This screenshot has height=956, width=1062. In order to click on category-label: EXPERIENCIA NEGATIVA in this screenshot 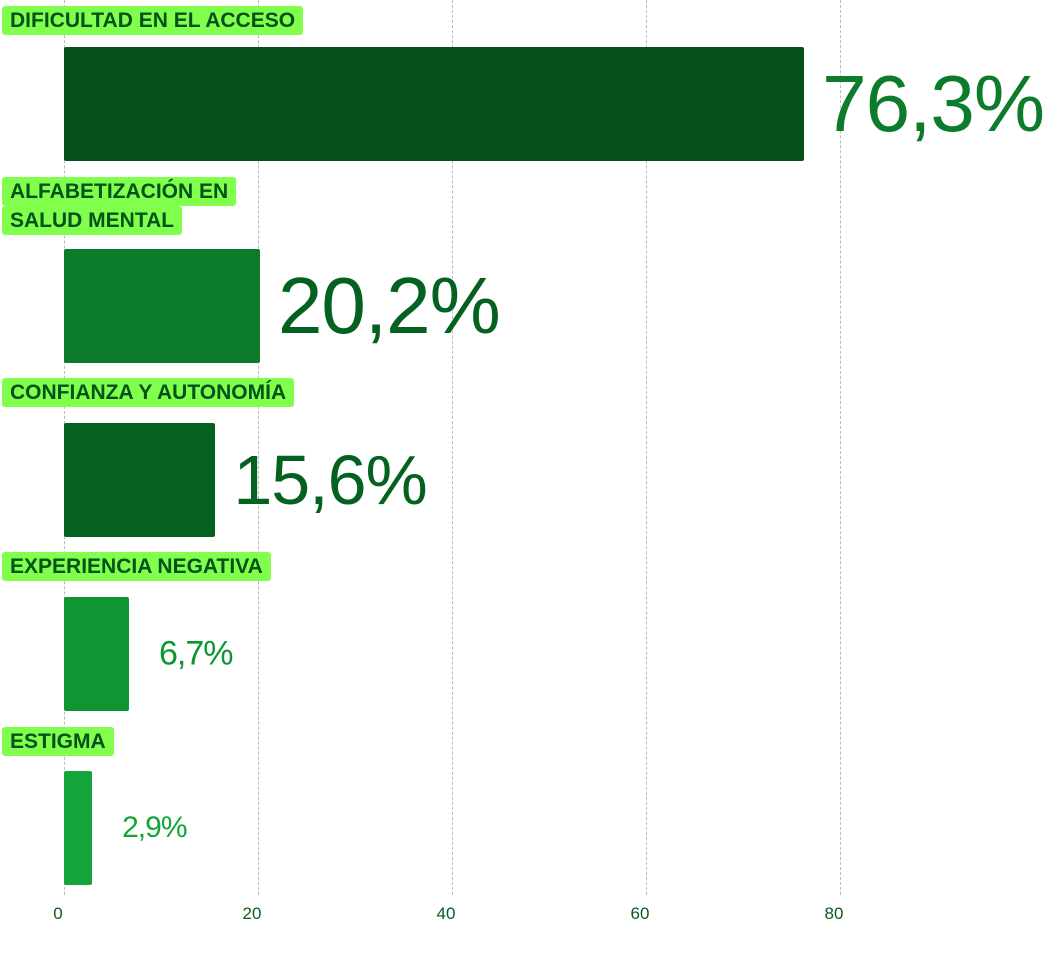, I will do `click(136, 566)`.